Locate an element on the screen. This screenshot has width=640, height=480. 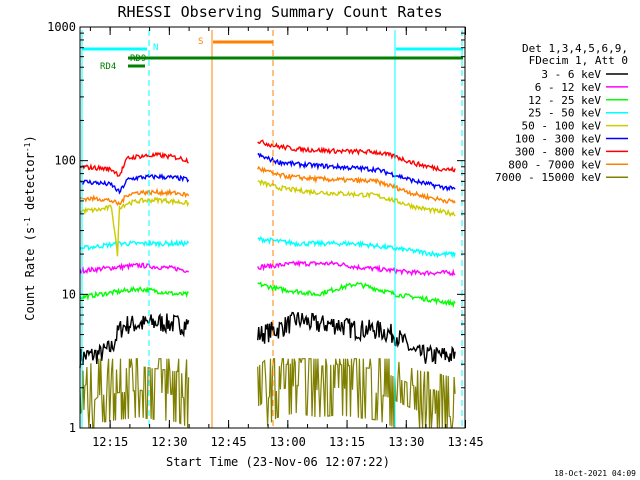
legend-header-0: Det 1,3,4,5,6,9, is located at coordinates (575, 48).